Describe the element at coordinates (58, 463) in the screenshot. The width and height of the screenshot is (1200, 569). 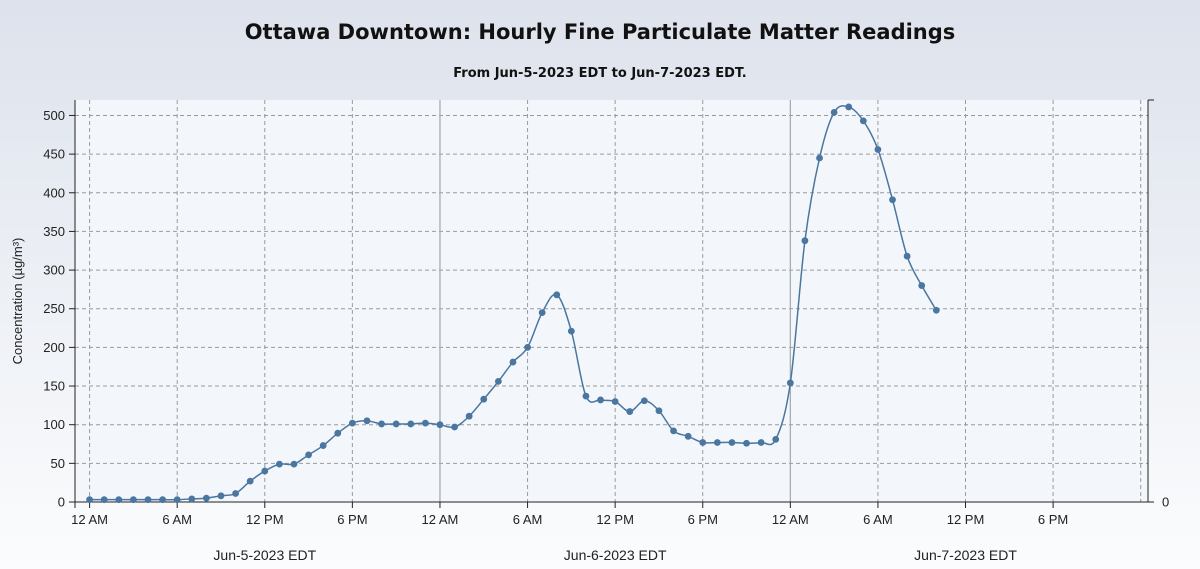
I see `y-tick-label: 50` at that location.